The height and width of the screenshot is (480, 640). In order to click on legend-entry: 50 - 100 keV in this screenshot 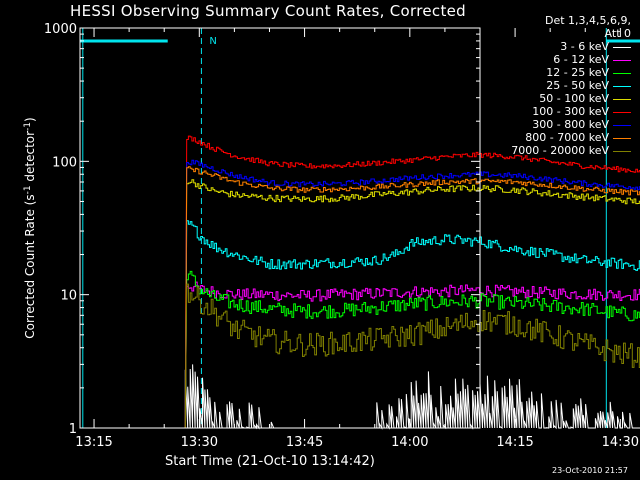, I will do `click(558, 98)`.